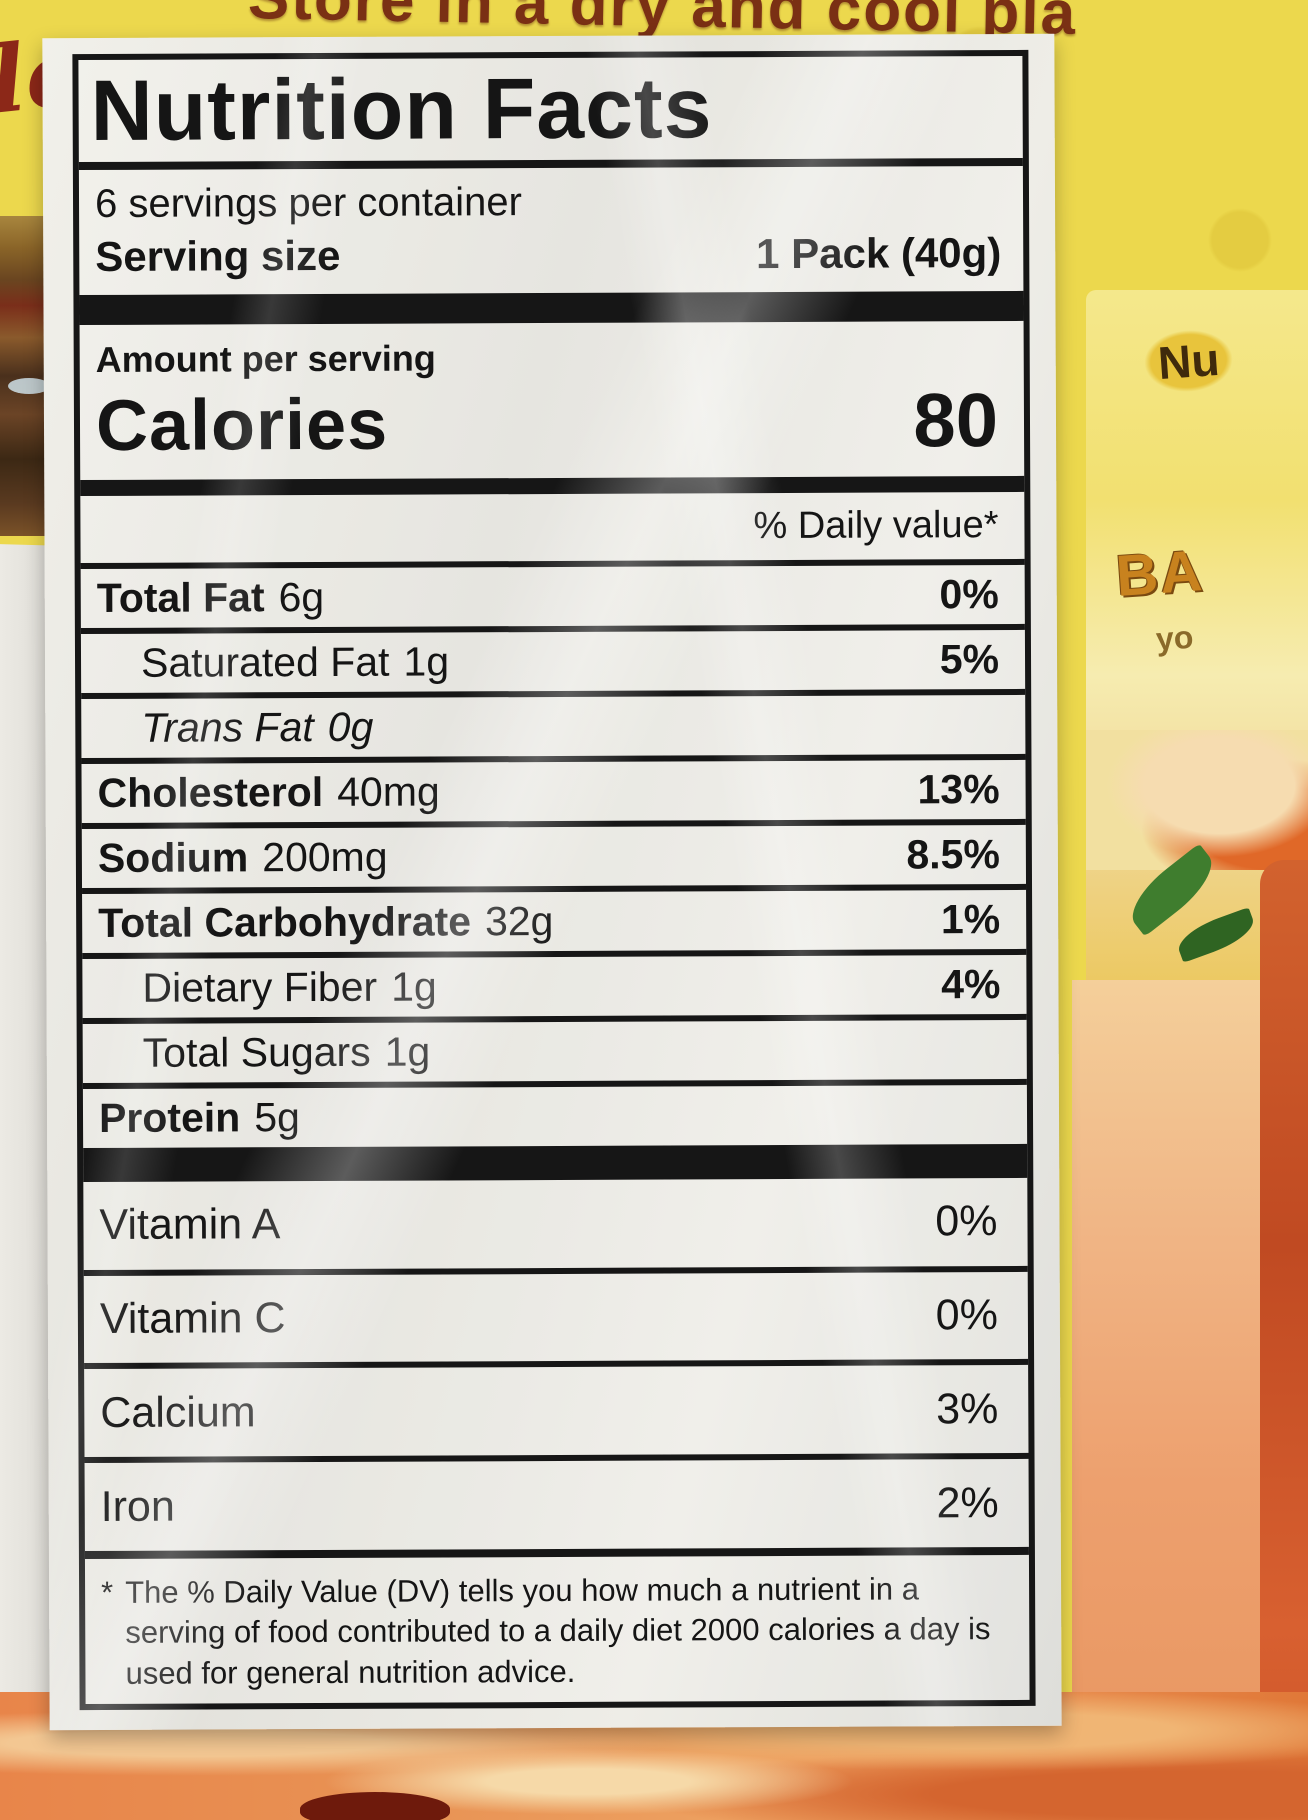 The image size is (1308, 1820). Describe the element at coordinates (879, 252) in the screenshot. I see `serving-size-value: 1 Pack (40g)` at that location.